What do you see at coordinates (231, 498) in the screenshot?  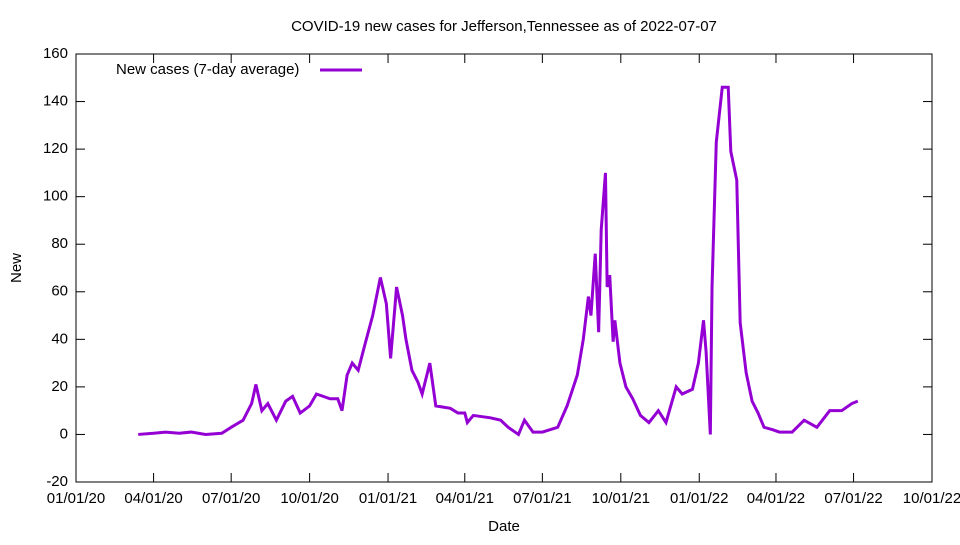 I see `x-tick-label: 07/01/20` at bounding box center [231, 498].